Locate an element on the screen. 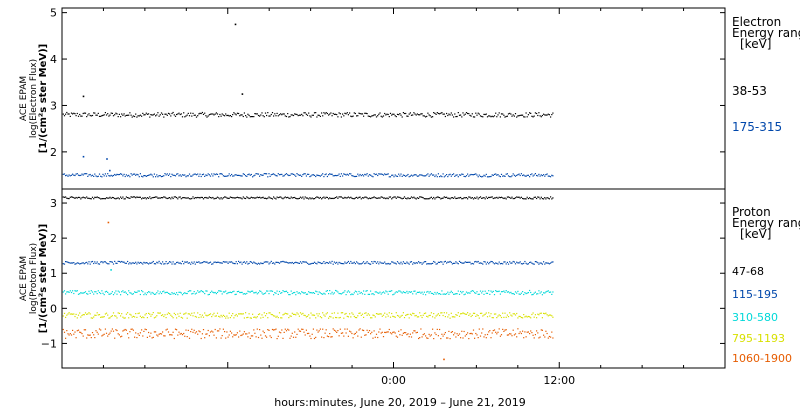 The height and width of the screenshot is (410, 800). y-tick-label: 2 is located at coordinates (53, 238).